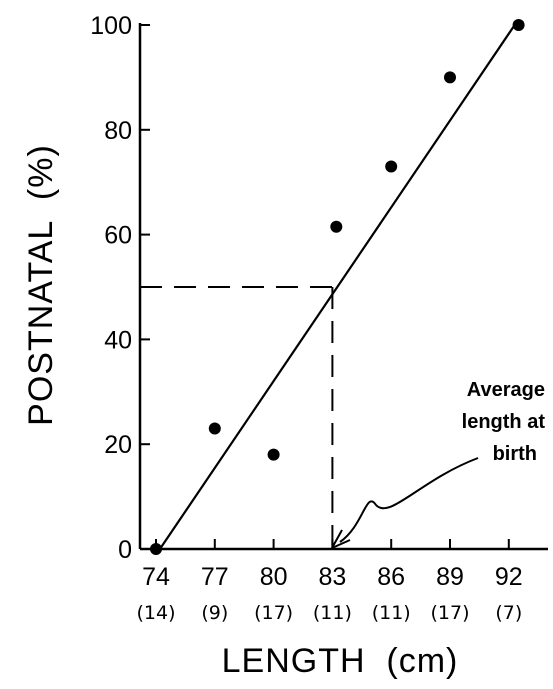 This screenshot has width=553, height=689. What do you see at coordinates (237, 417) in the screenshot?
I see `reference-lines` at bounding box center [237, 417].